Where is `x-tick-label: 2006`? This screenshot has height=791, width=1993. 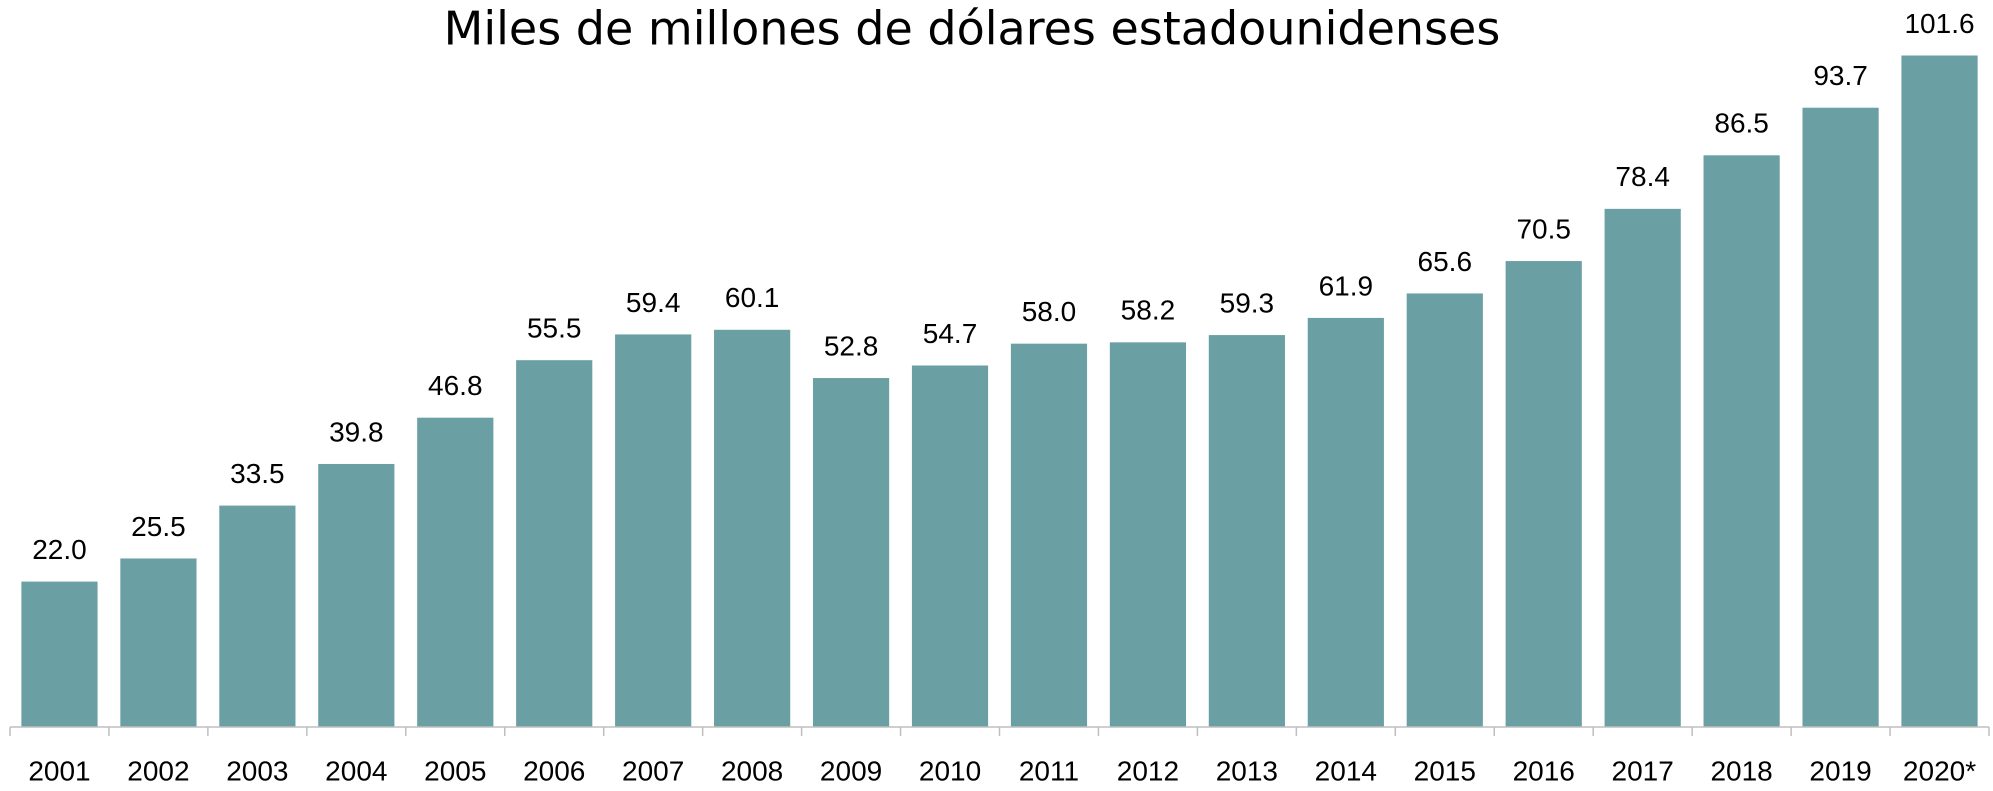
x-tick-label: 2006 is located at coordinates (554, 770).